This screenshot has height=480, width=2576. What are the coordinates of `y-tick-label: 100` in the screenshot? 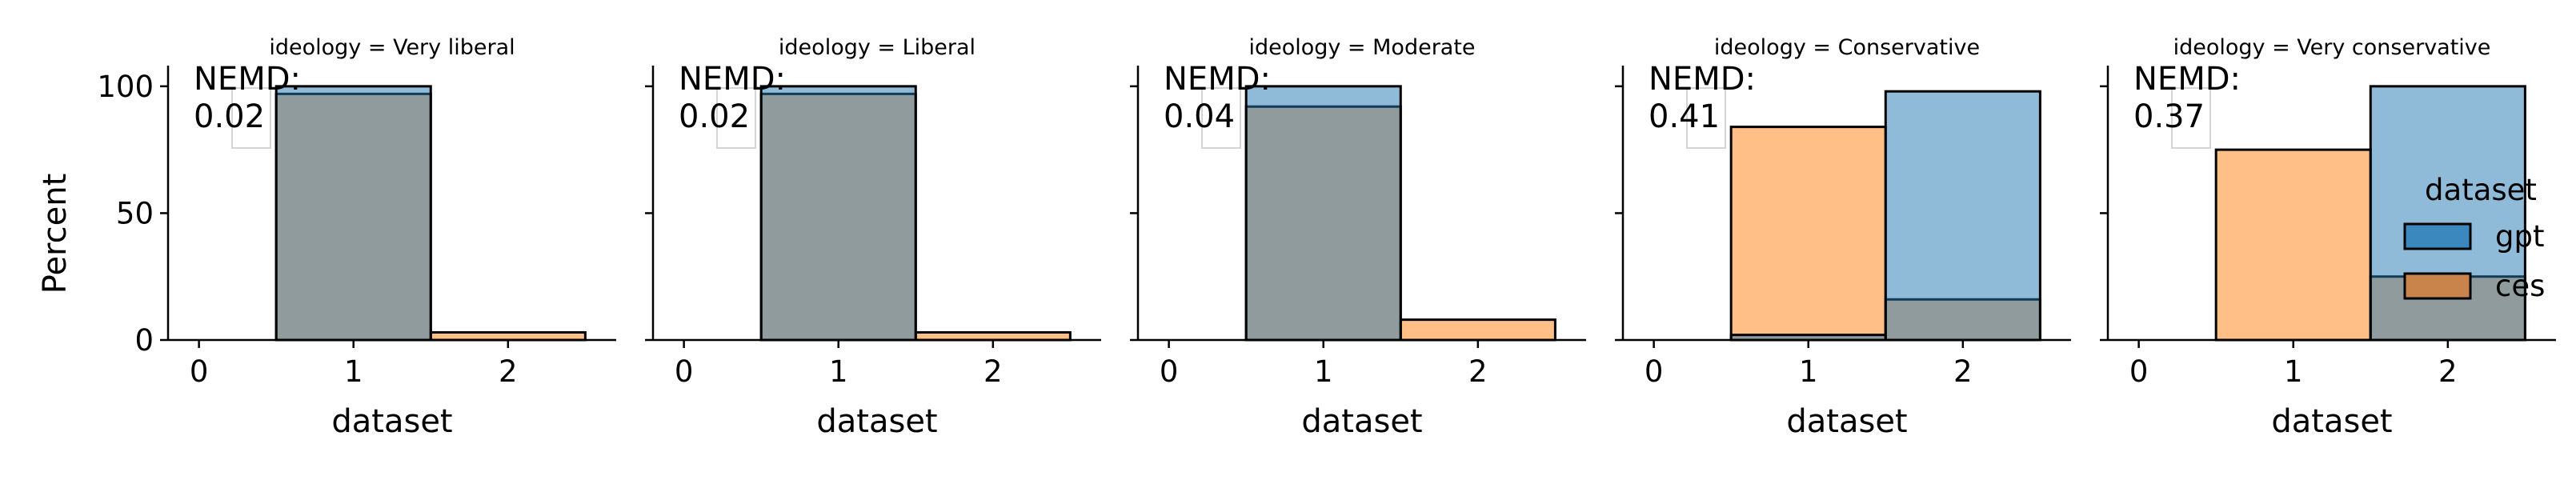 It's located at (125, 87).